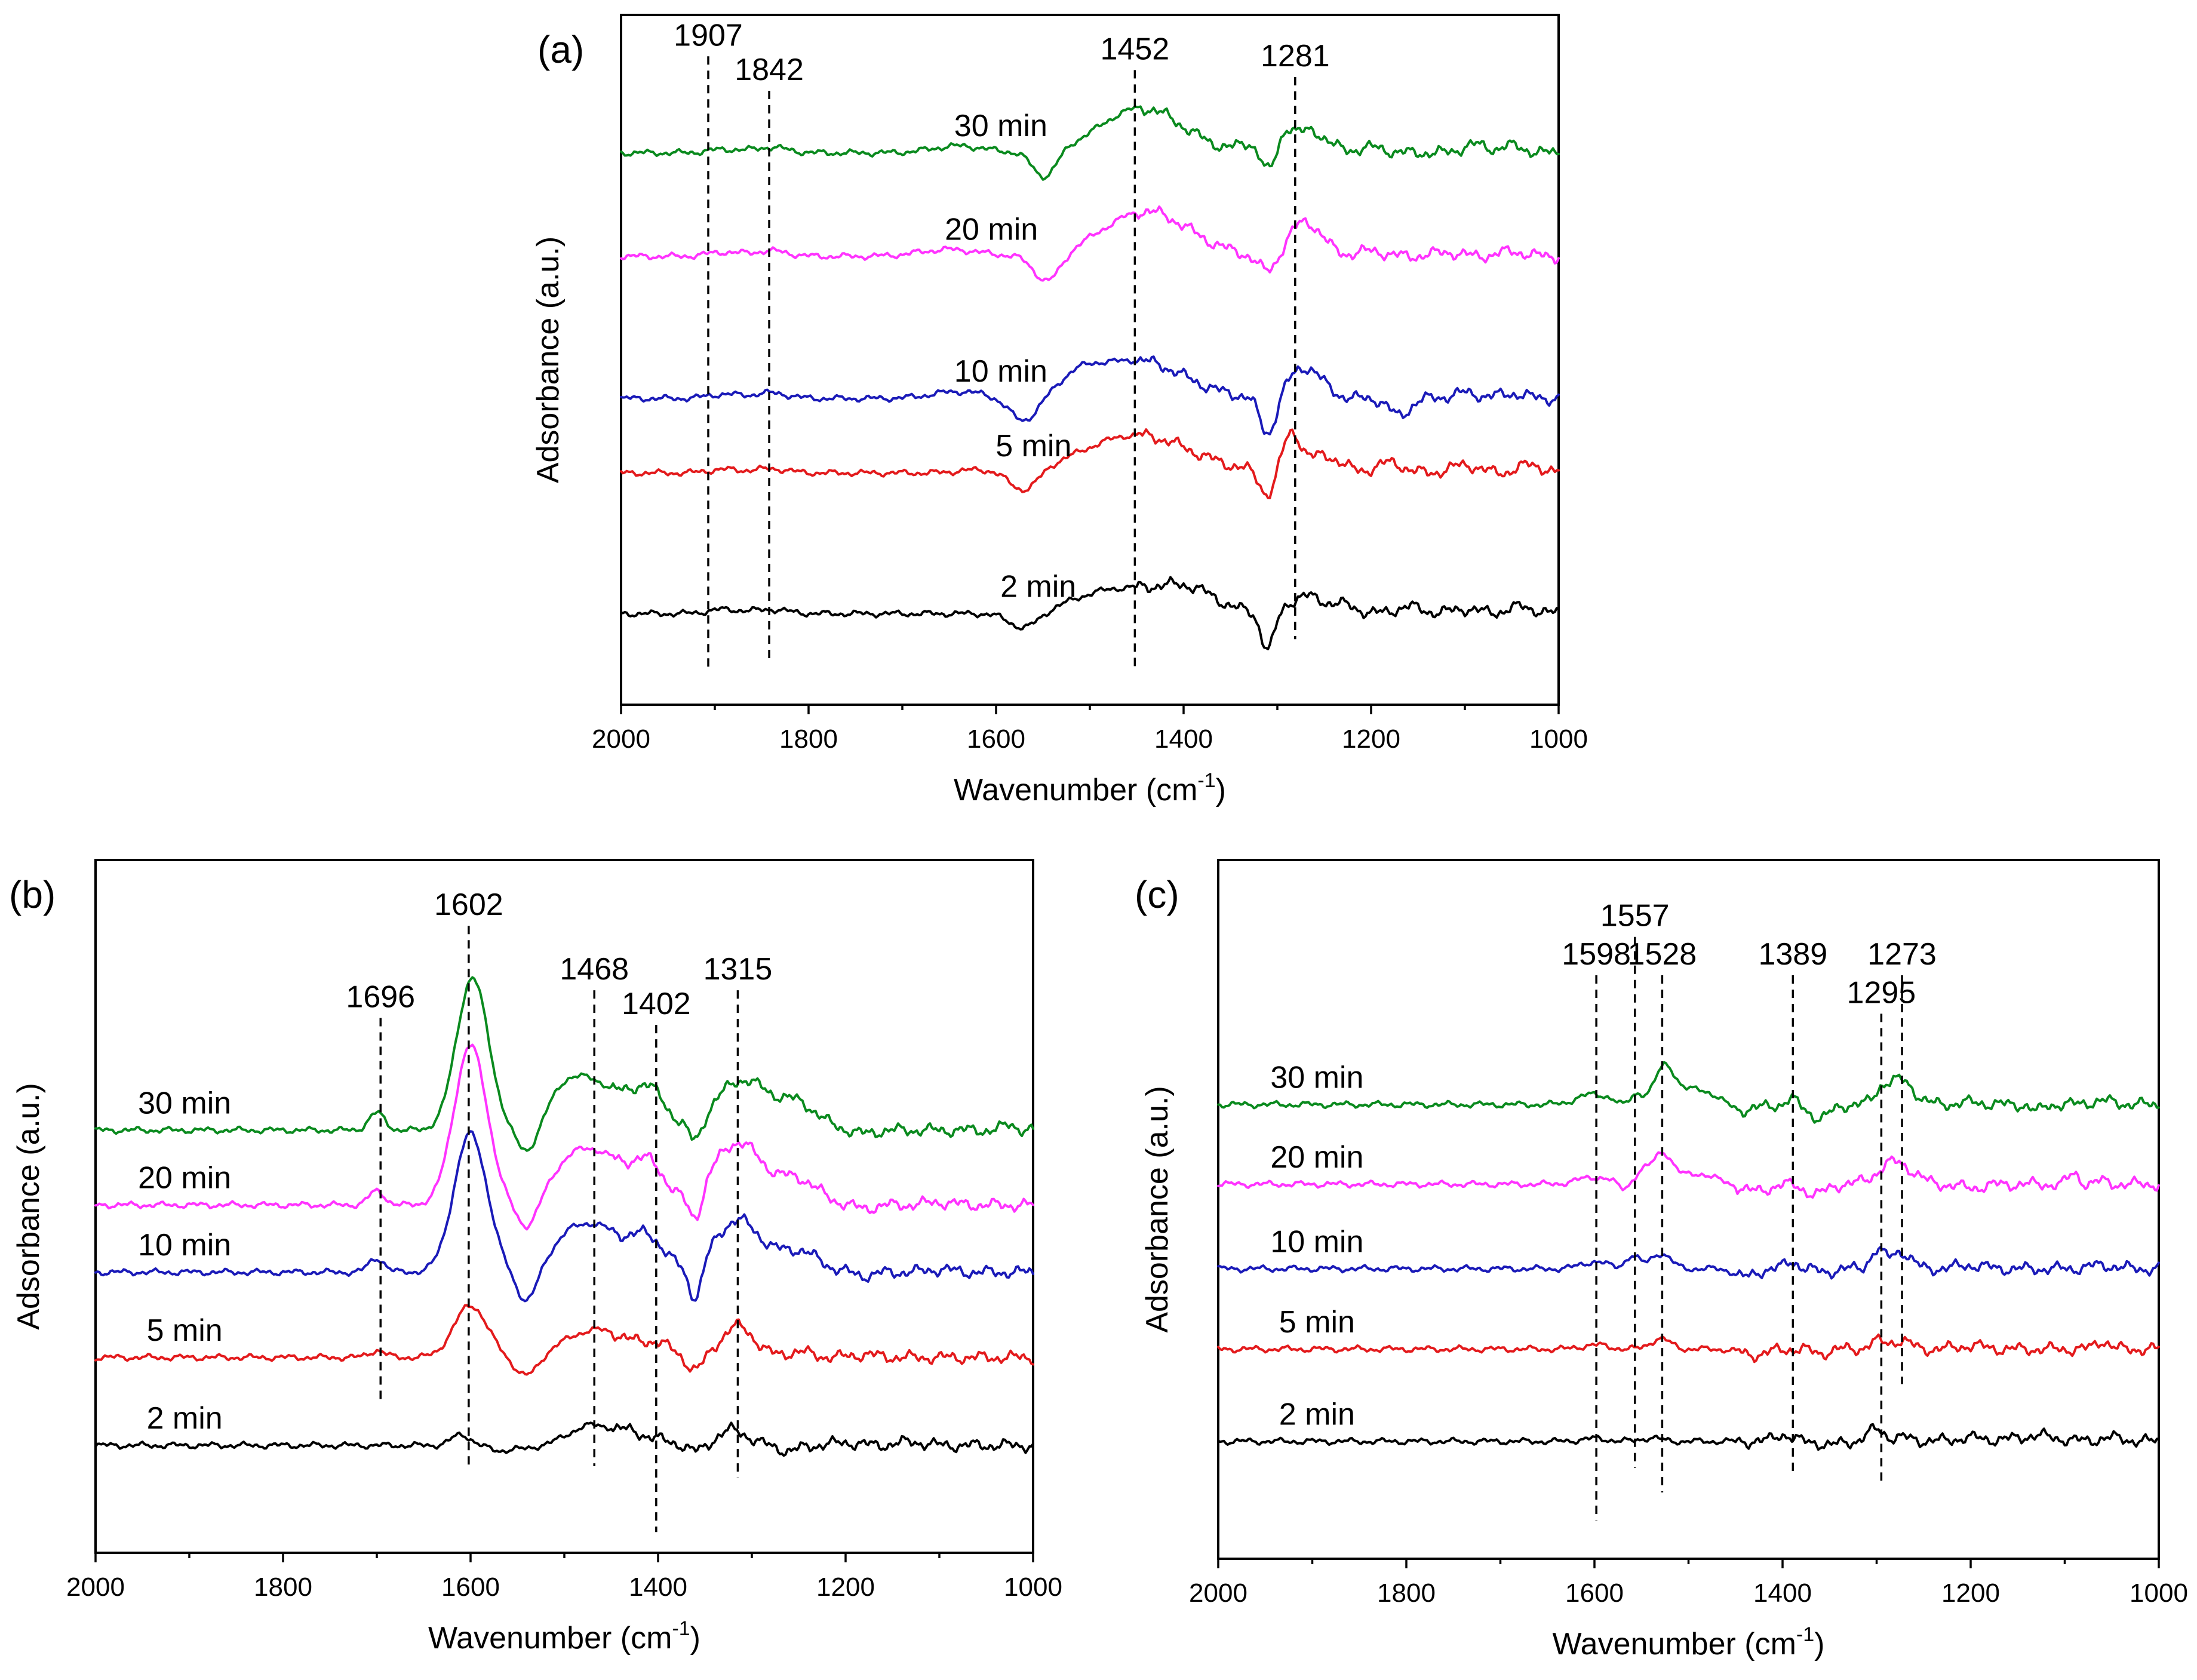  What do you see at coordinates (1688, 1348) in the screenshot?
I see `trace-c-5min` at bounding box center [1688, 1348].